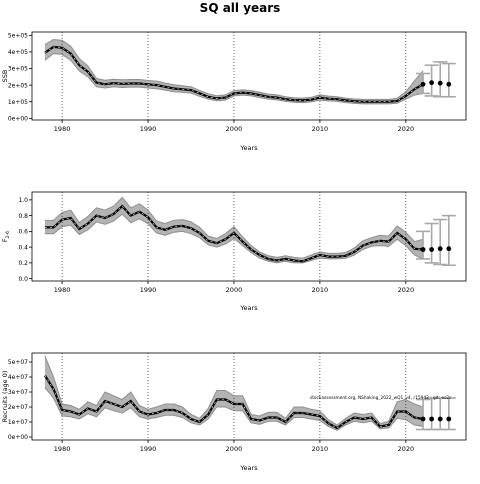 This screenshot has width=480, height=484. What do you see at coordinates (23, 232) in the screenshot?
I see `chart2-y-tick-label: 0.6` at bounding box center [23, 232].